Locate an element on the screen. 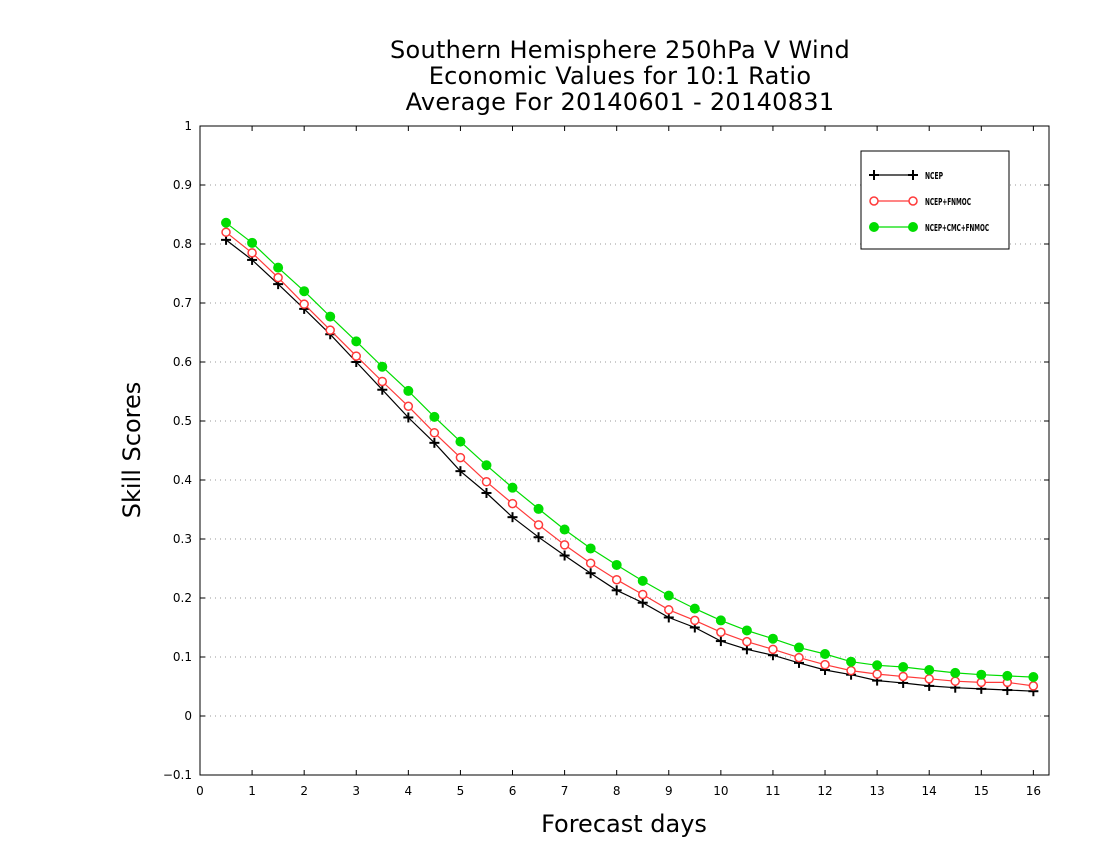  x-tick-label: 8 is located at coordinates (617, 791).